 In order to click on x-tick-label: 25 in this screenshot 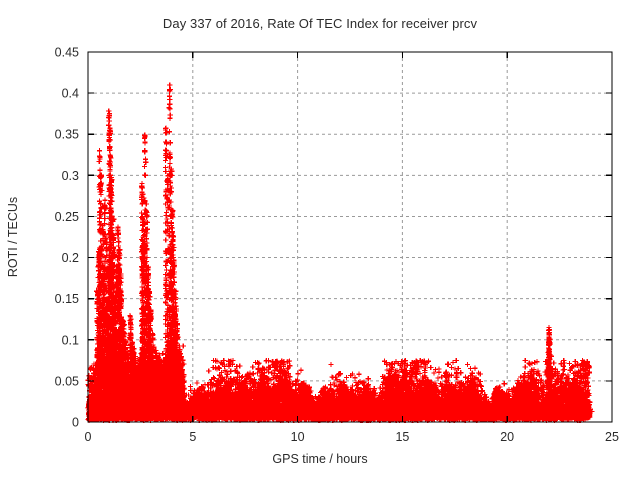, I will do `click(612, 437)`.